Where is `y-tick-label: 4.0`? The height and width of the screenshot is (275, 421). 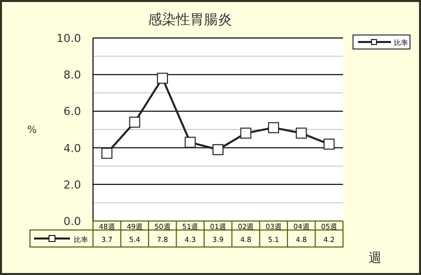
y-tick-label: 4.0 is located at coordinates (72, 148).